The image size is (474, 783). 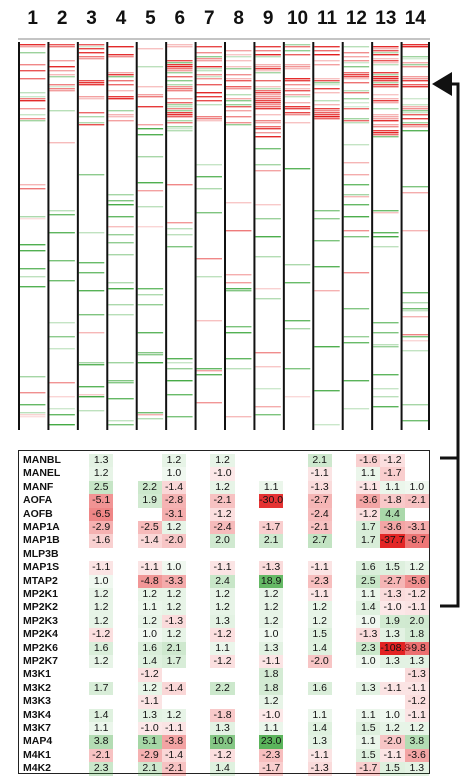 I want to click on row-label: MAP1B, so click(x=41, y=540).